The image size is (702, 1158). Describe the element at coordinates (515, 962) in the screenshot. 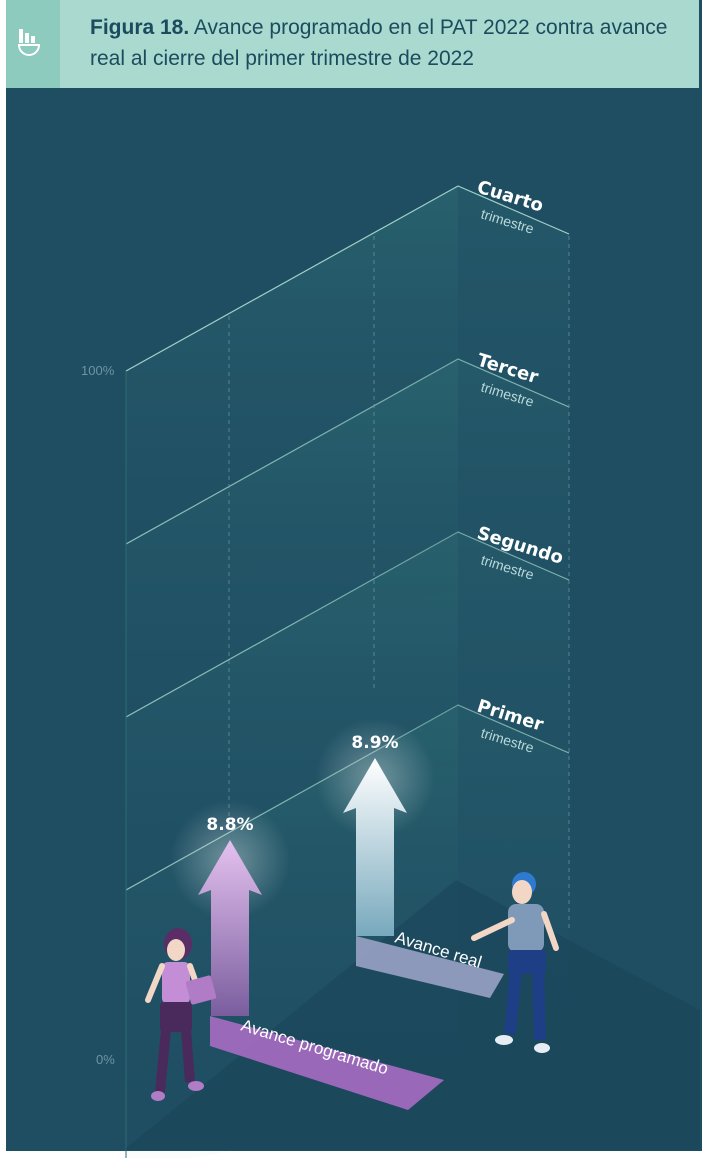

I see `man-illustration` at that location.